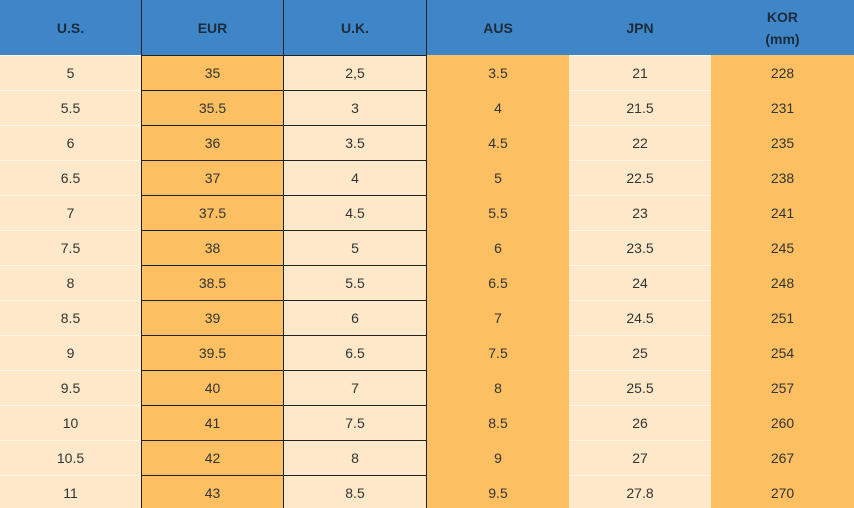 Image resolution: width=854 pixels, height=508 pixels. Describe the element at coordinates (640, 107) in the screenshot. I see `table-cell: 21.5` at that location.